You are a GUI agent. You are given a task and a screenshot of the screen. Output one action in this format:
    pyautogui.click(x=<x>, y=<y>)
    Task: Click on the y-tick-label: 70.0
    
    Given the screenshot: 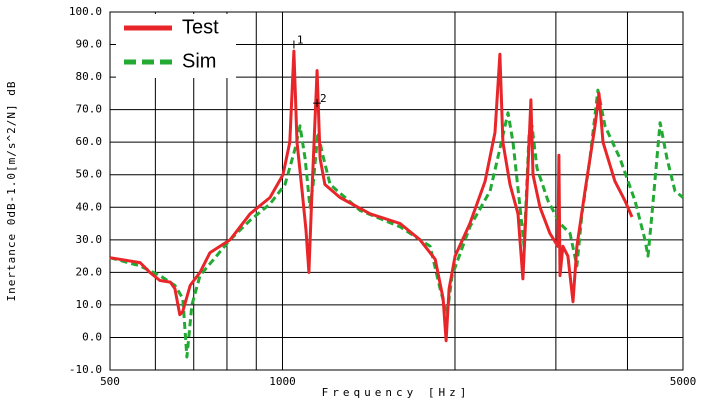 What is the action you would take?
    pyautogui.click(x=89, y=109)
    